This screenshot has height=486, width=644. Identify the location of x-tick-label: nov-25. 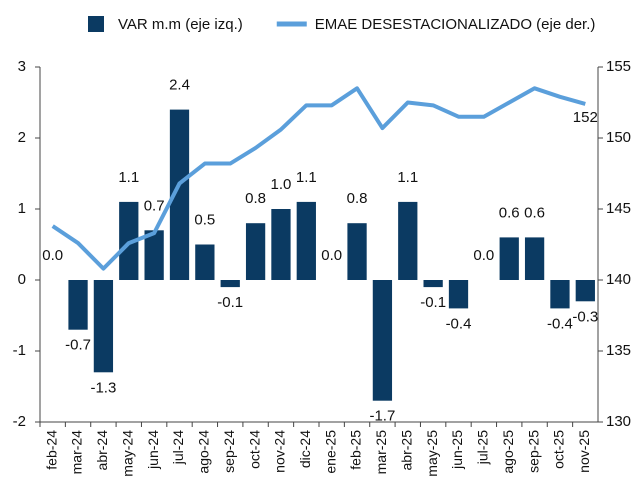
(584, 451).